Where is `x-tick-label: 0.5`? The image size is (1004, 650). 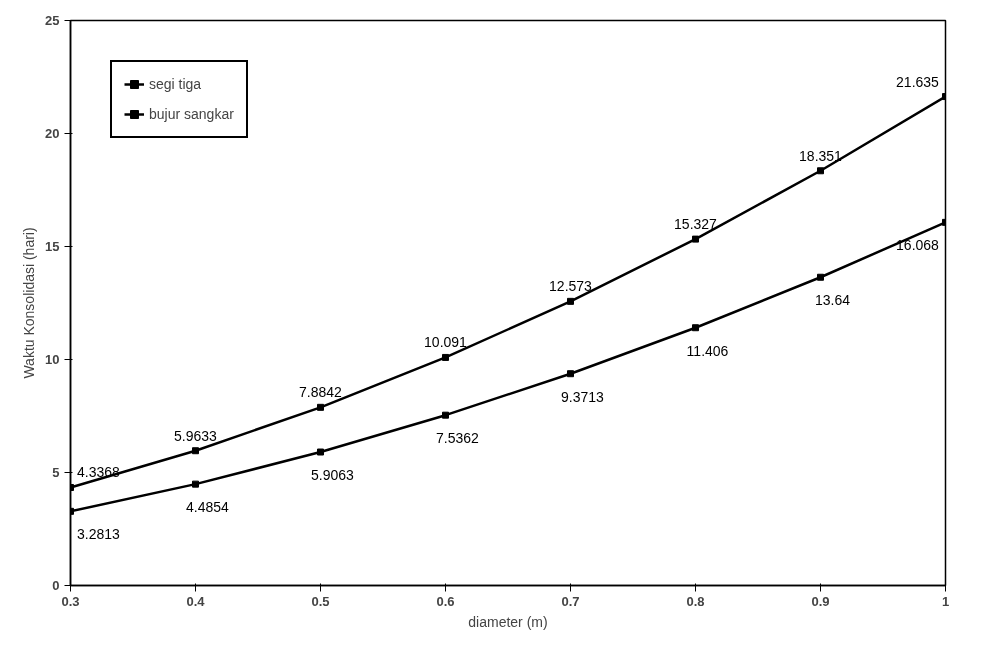 x-tick-label: 0.5 is located at coordinates (320, 601).